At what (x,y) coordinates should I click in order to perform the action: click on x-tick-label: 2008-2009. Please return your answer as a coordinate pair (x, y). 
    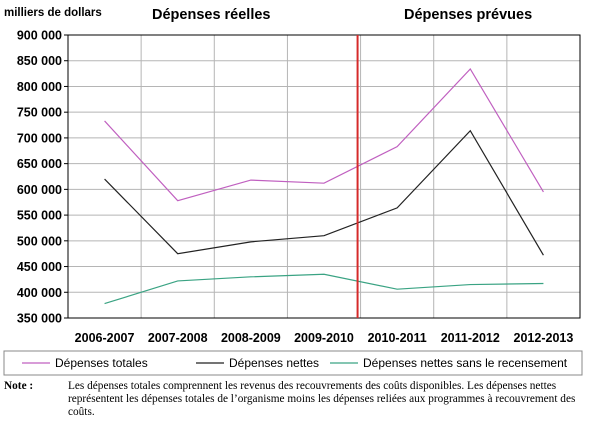
    Looking at the image, I should click on (251, 338).